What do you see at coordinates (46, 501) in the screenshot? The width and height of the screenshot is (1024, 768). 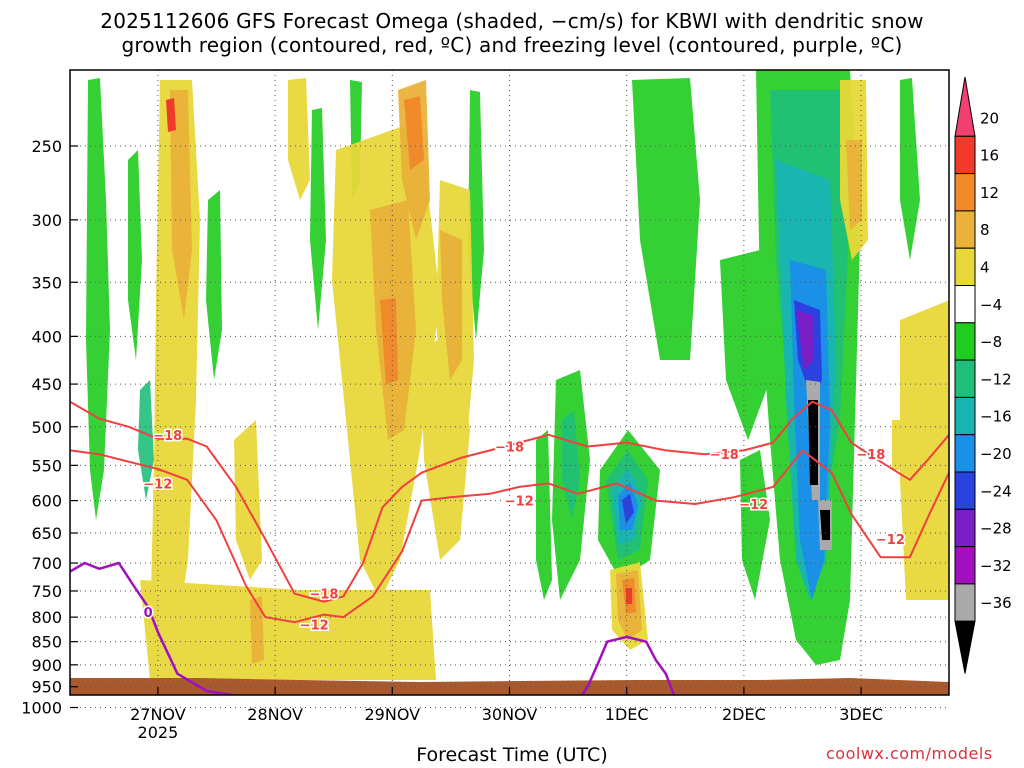 I see `y-tick-label-600: 600` at bounding box center [46, 501].